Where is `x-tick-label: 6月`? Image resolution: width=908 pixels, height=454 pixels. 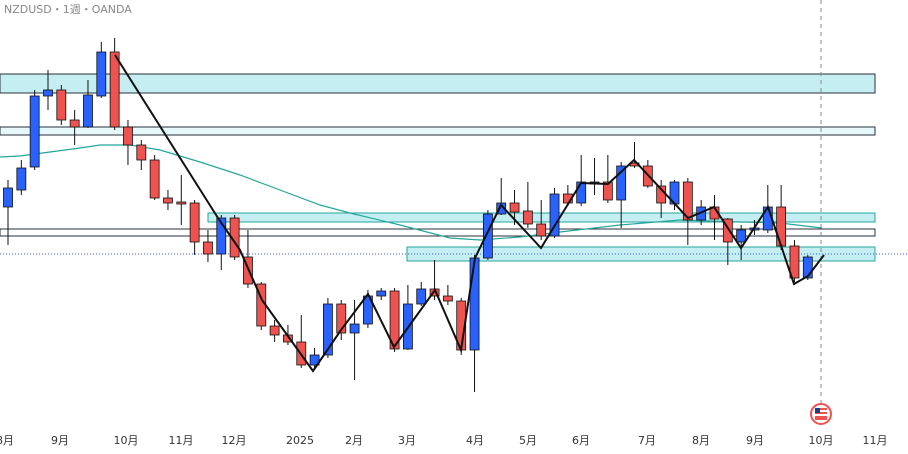
x-tick-label: 6月 is located at coordinates (581, 440).